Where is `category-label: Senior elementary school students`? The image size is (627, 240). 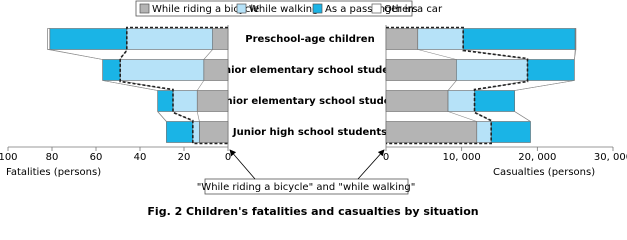 category-label: Senior elementary school students is located at coordinates (310, 101).